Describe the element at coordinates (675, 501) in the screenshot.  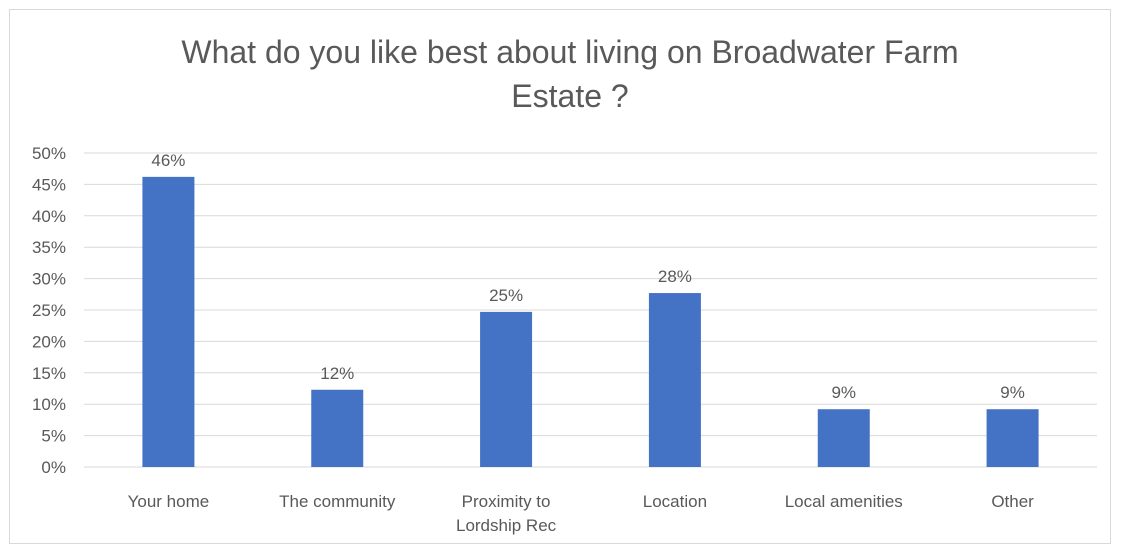
I see `category-label: Location` at that location.